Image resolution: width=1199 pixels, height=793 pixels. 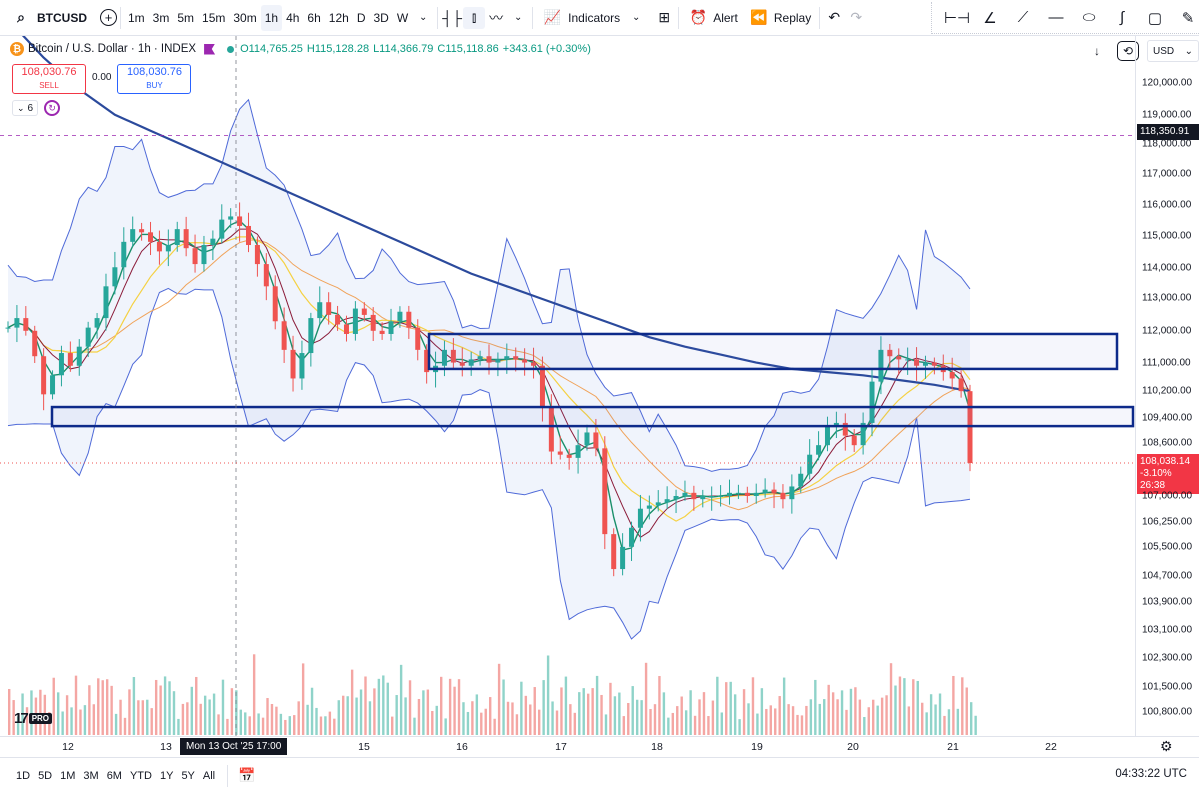 I want to click on interval-W: W, so click(x=402, y=17).